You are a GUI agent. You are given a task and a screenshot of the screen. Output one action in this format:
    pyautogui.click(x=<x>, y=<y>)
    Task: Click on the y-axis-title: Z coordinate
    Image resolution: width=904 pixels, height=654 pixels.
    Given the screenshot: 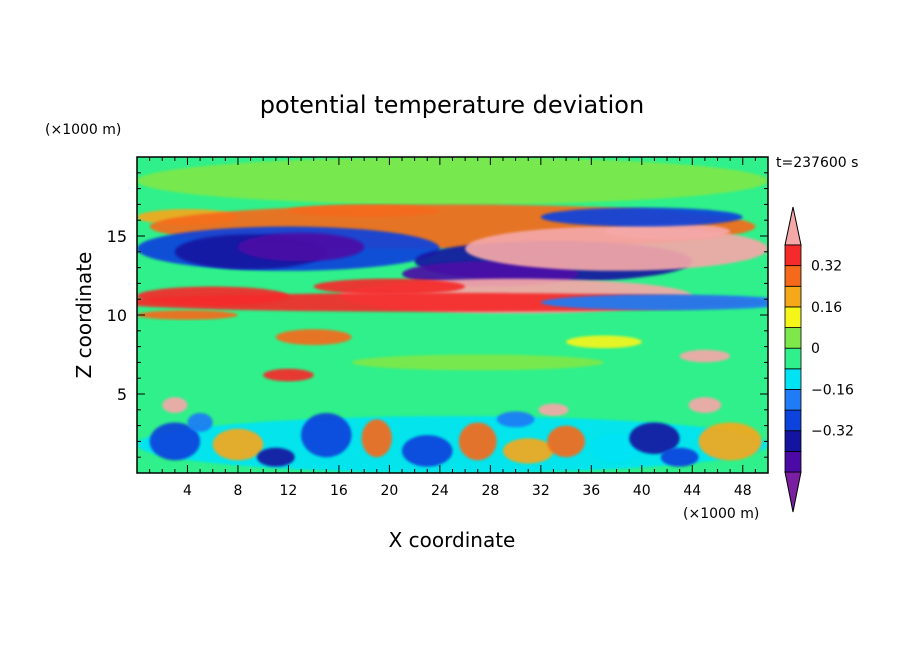 What is the action you would take?
    pyautogui.click(x=84, y=315)
    